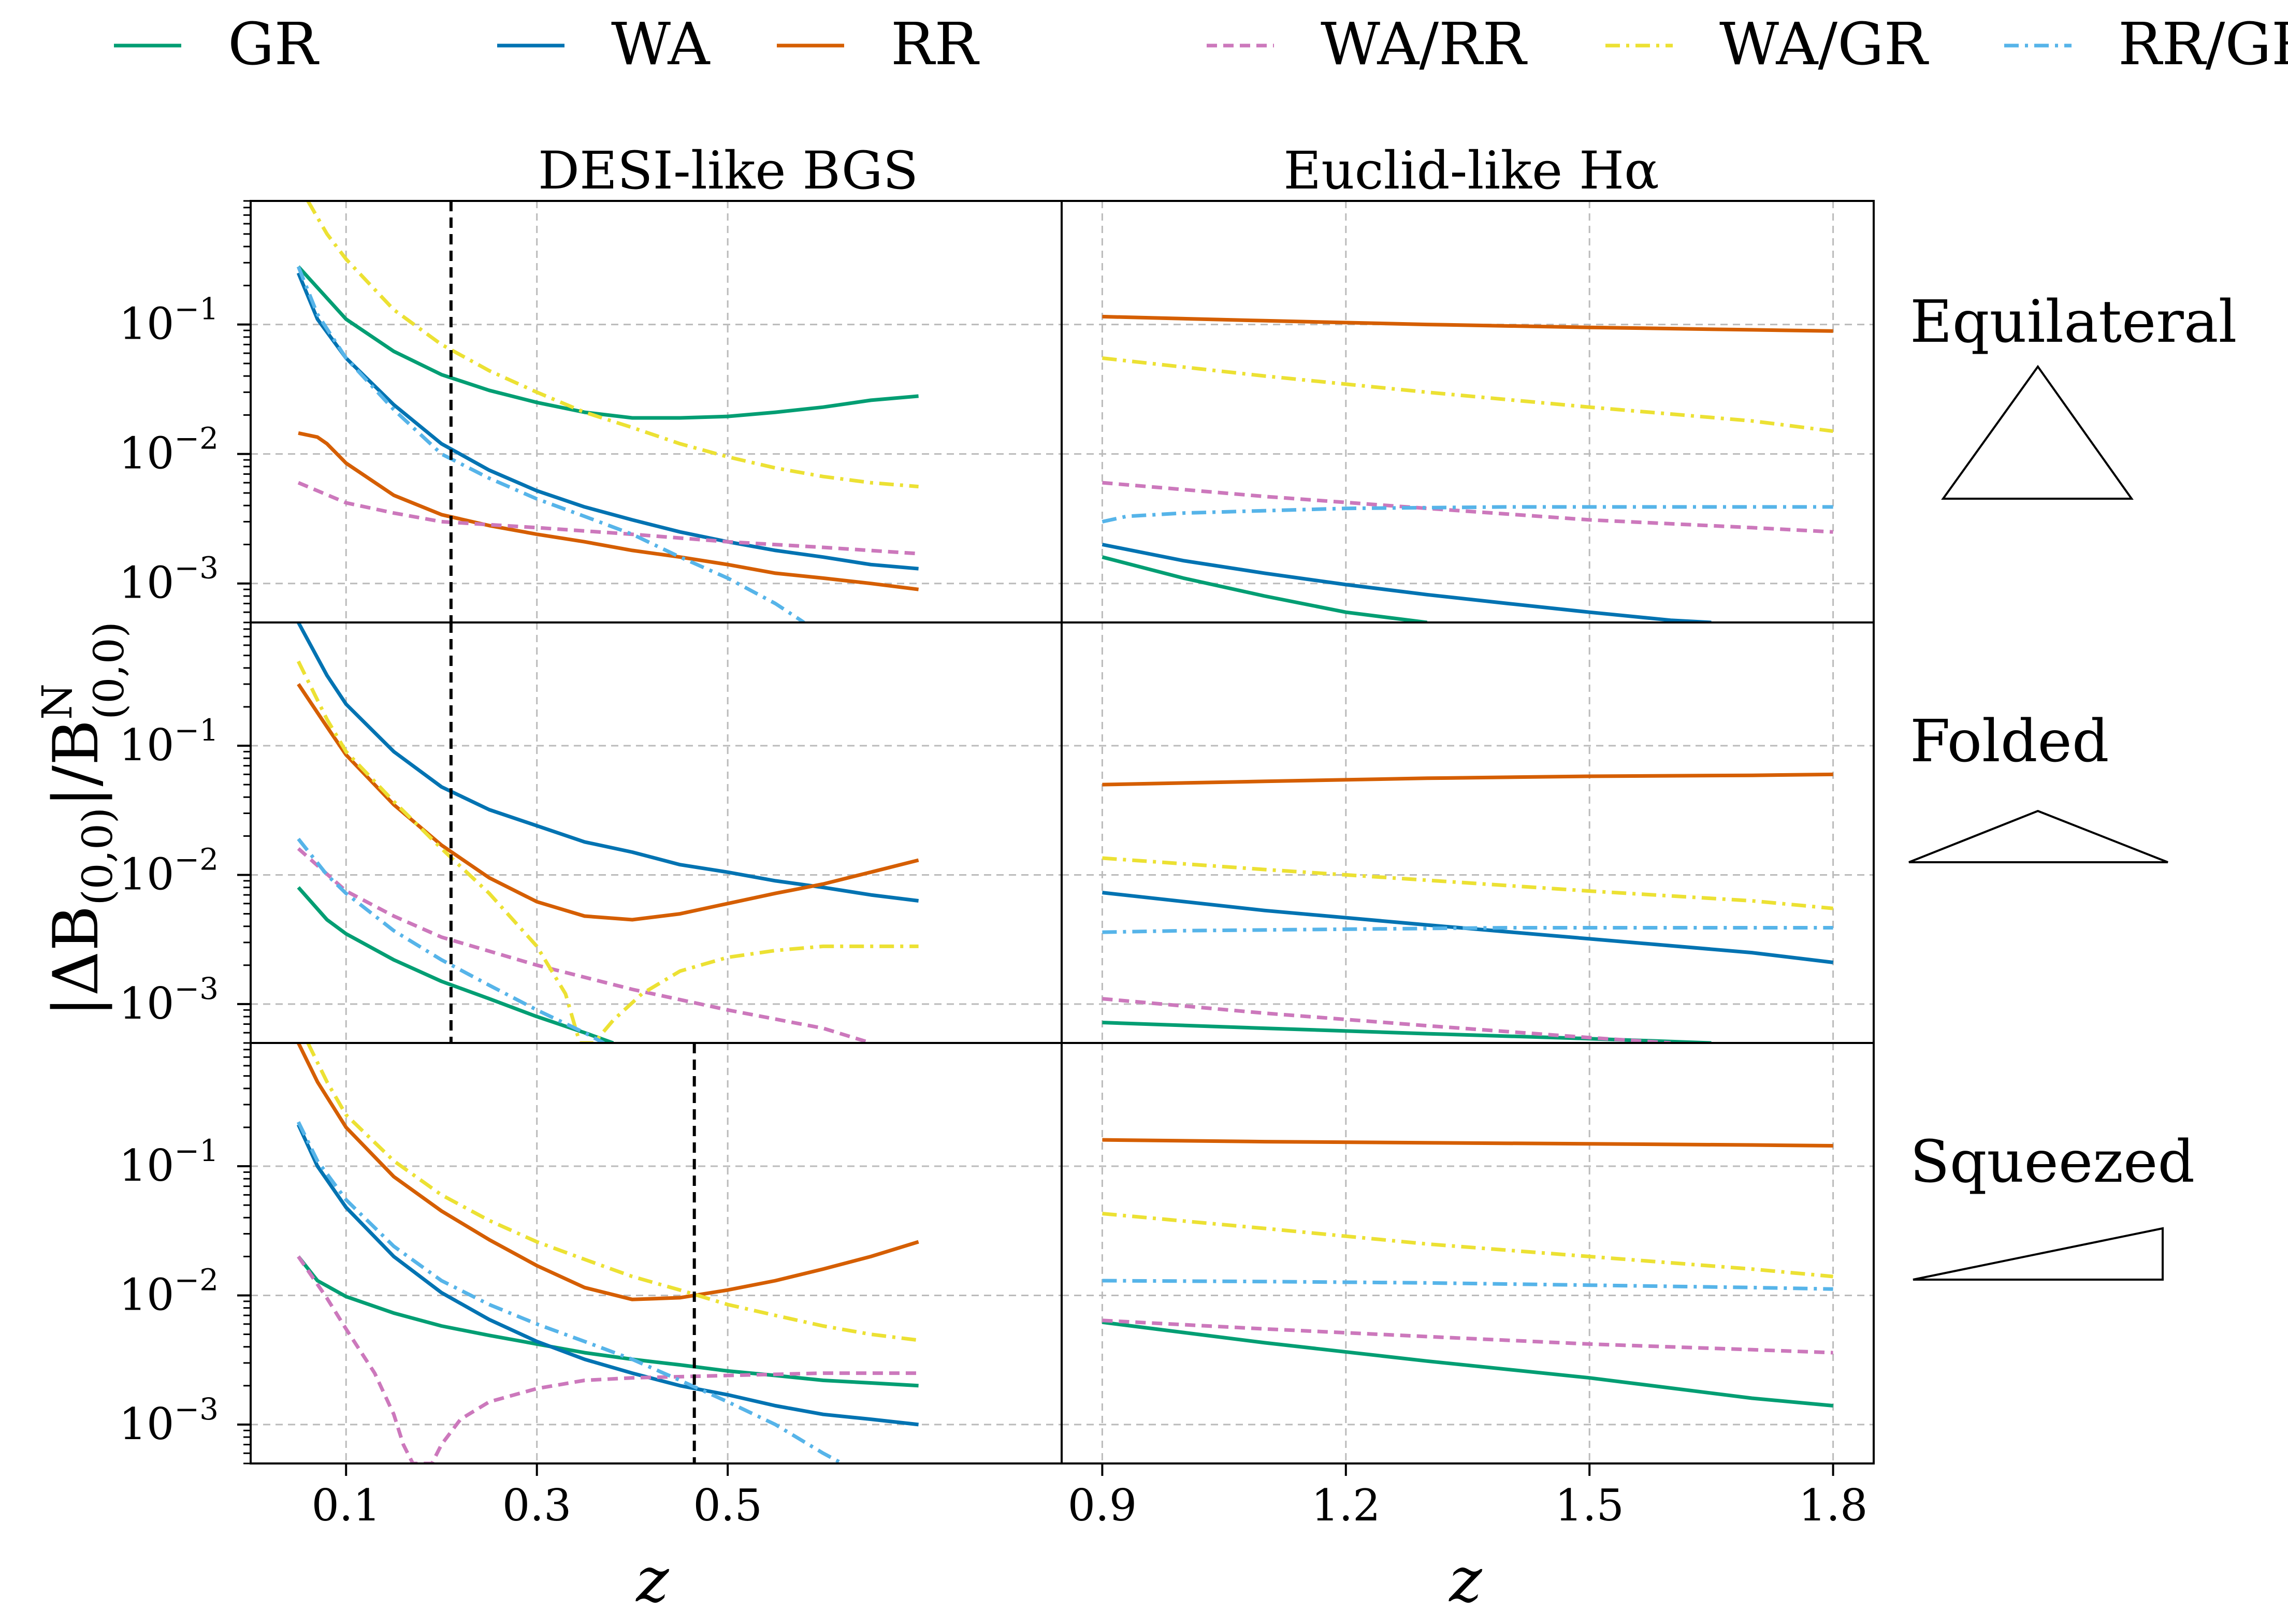 The height and width of the screenshot is (1624, 2288). I want to click on x-tick-label: 0.9, so click(1103, 1506).